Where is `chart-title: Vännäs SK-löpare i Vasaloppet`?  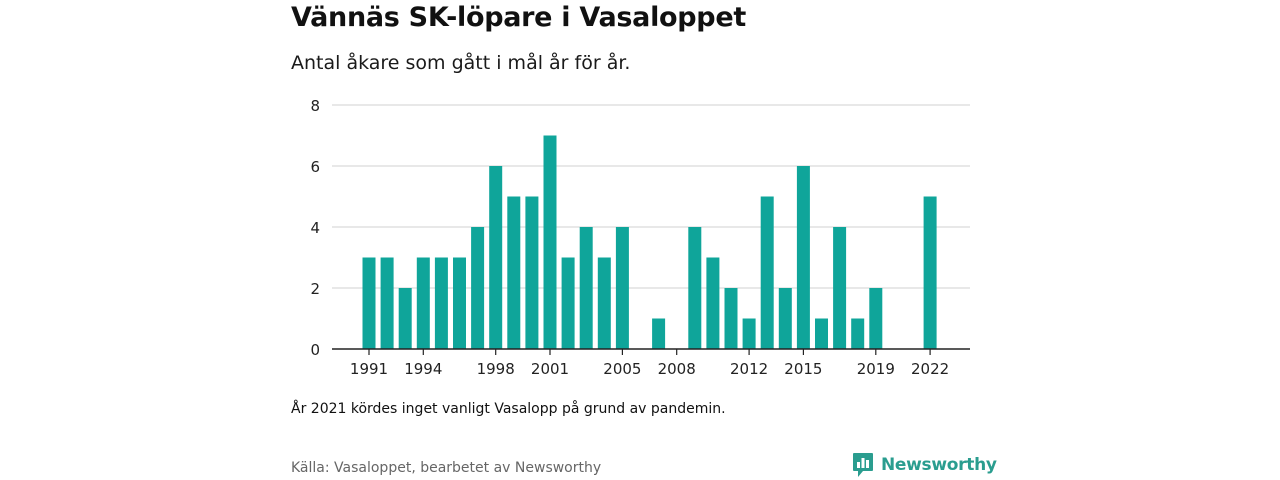
chart-title: Vännäs SK-löpare i Vasaloppet is located at coordinates (518, 17).